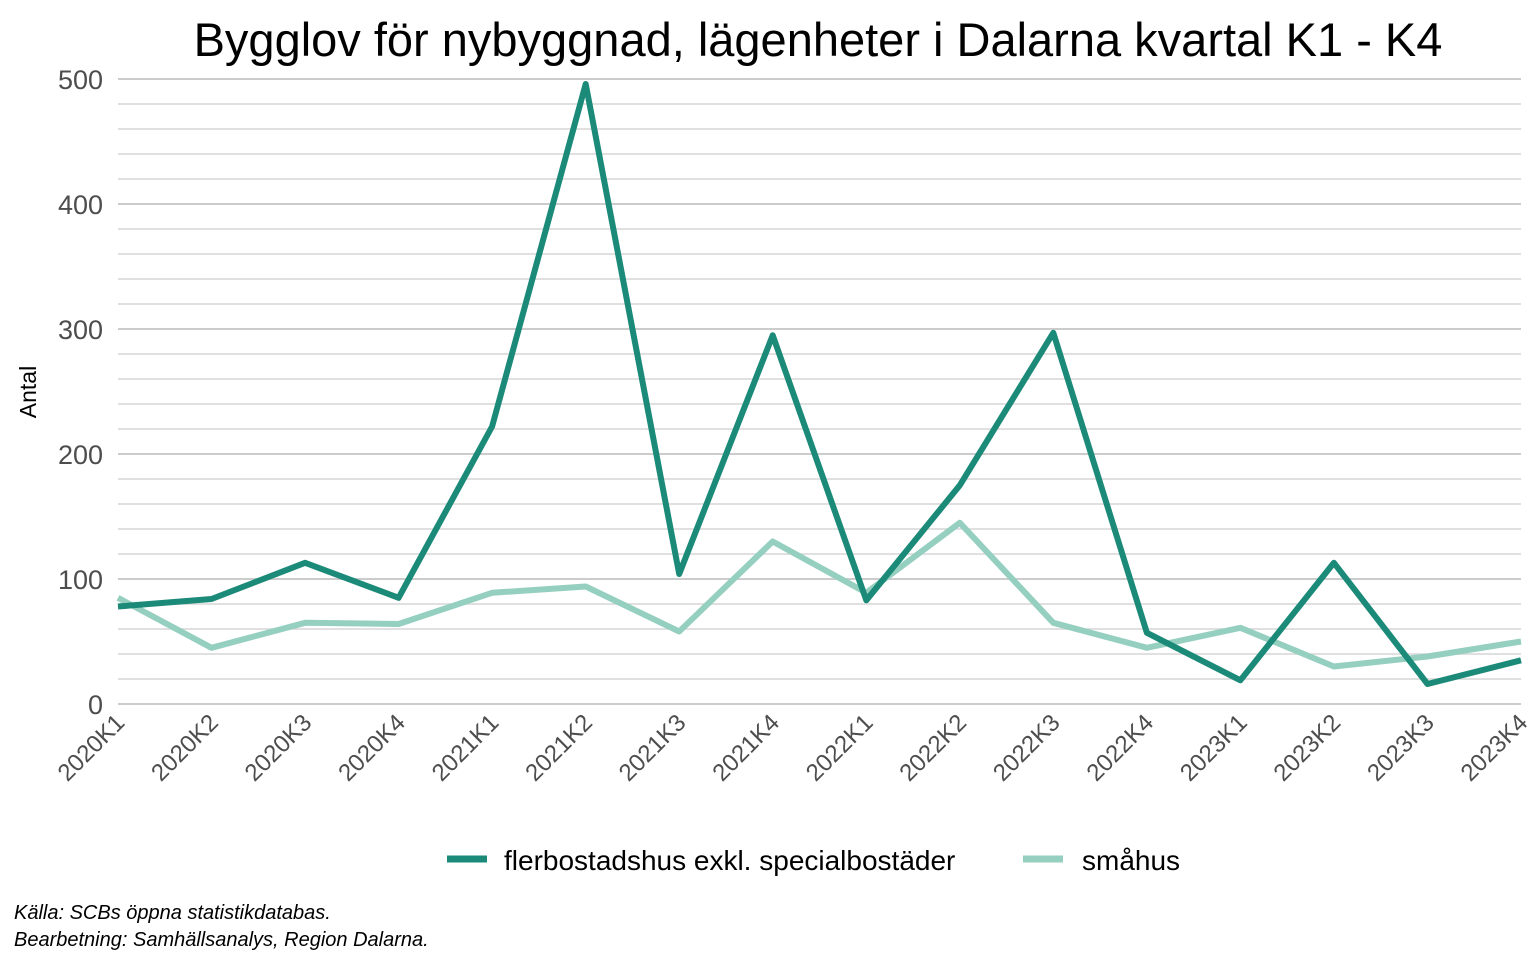  I want to click on x-tick-label: 2022K2, so click(933, 748).